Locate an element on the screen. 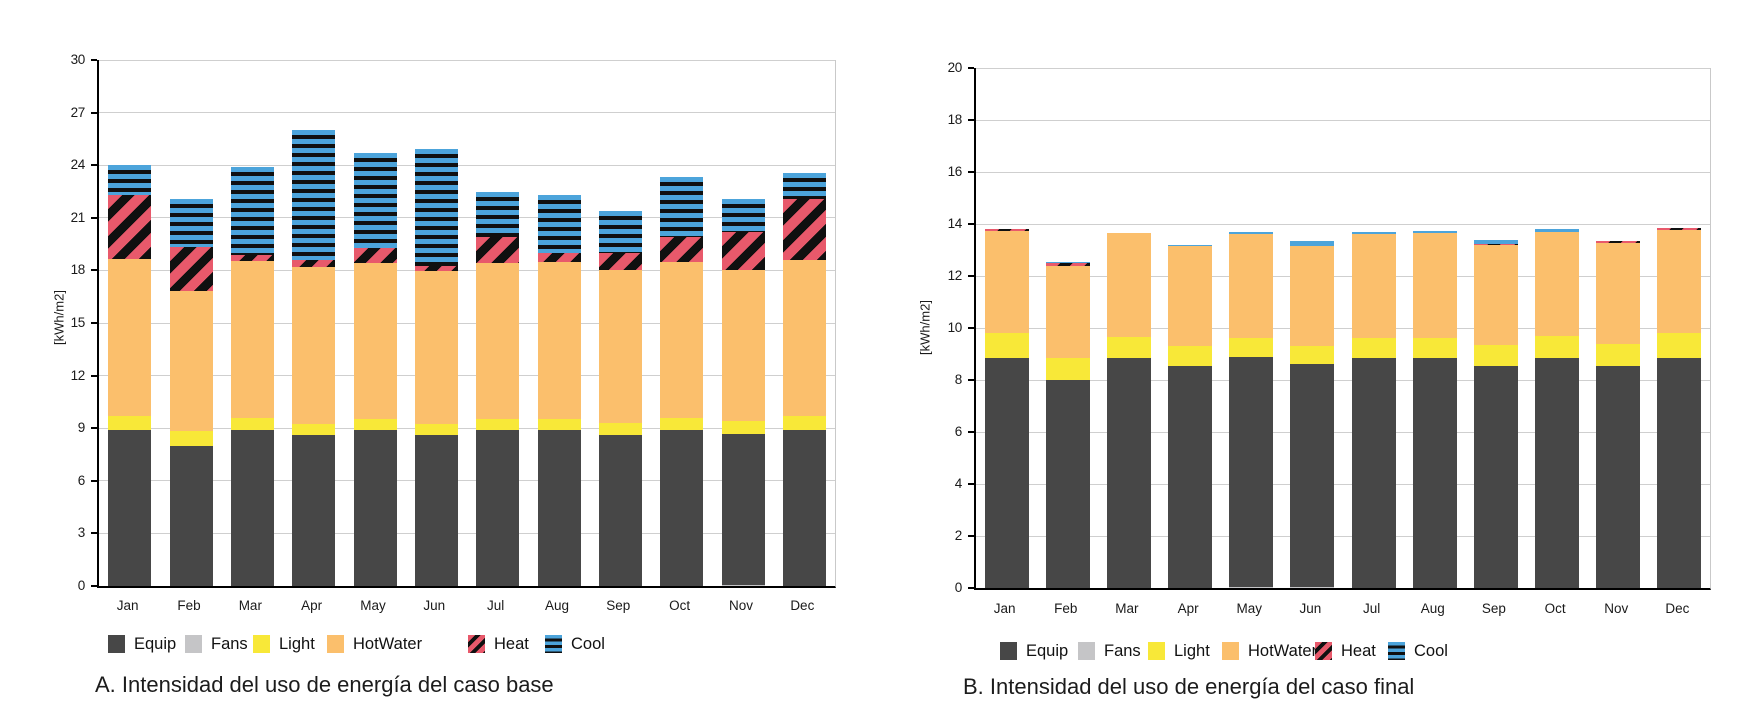  bar-segment-cool-jul is located at coordinates (498, 214).